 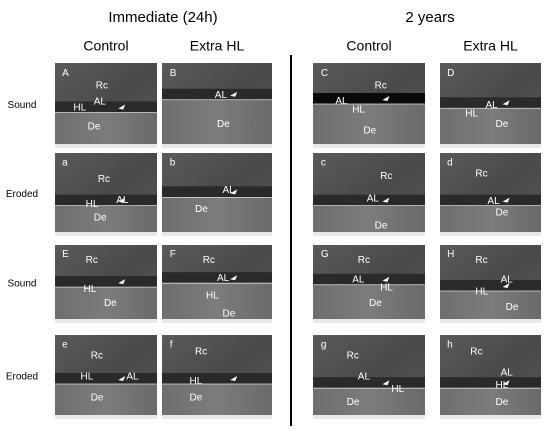 What do you see at coordinates (323, 163) in the screenshot?
I see `panel-letter: c` at bounding box center [323, 163].